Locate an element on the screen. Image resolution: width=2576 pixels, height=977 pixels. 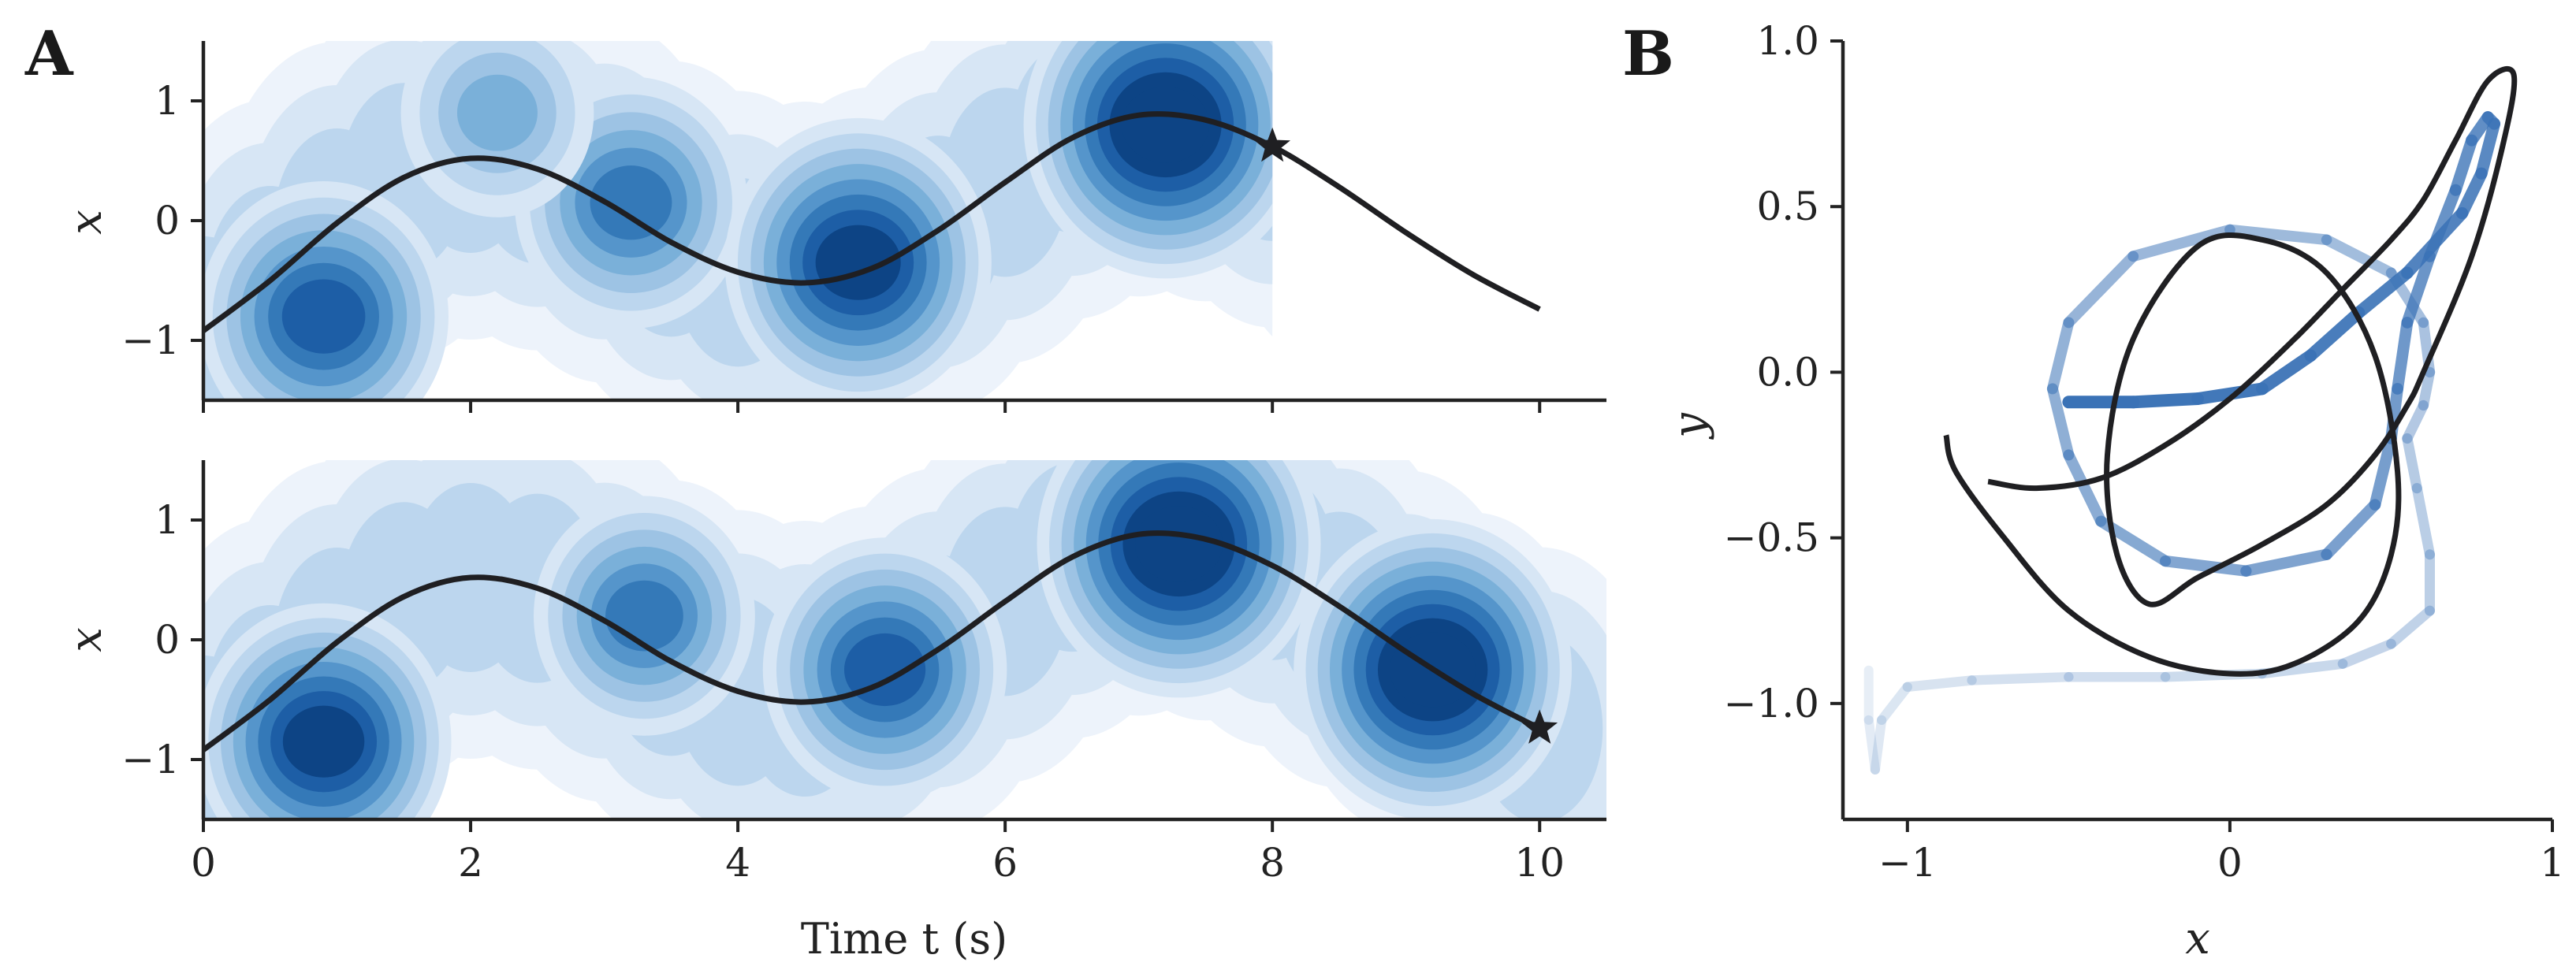
panel-label-b: B is located at coordinates (1648, 54).